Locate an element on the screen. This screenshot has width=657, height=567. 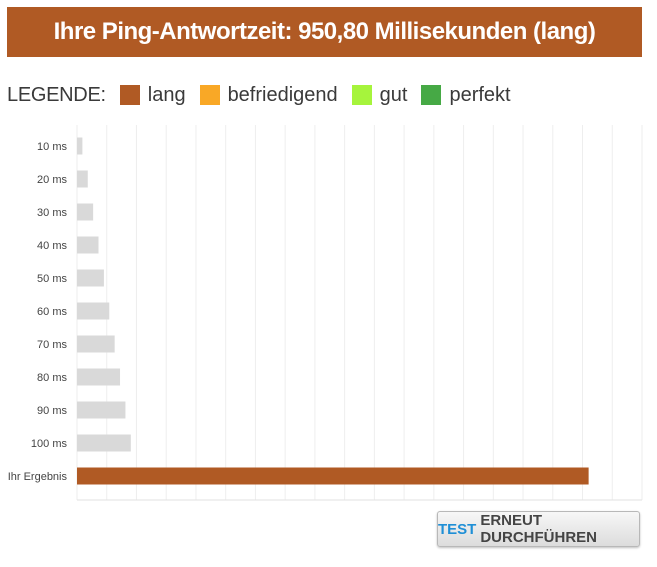
retest-button-label: ERNEUT DURCHFÜHREN is located at coordinates (539, 529).